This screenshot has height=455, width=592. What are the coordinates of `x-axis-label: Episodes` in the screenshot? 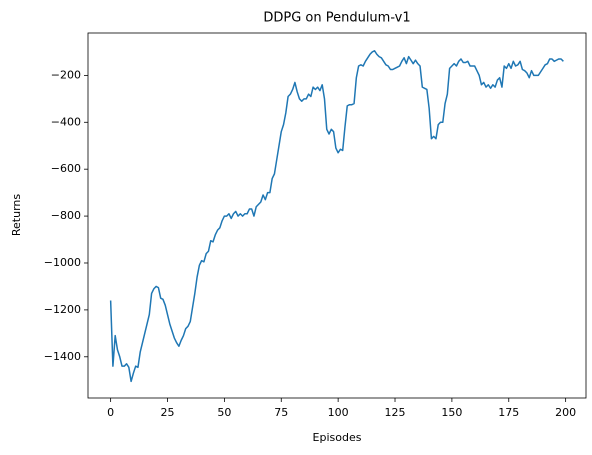 It's located at (337, 437).